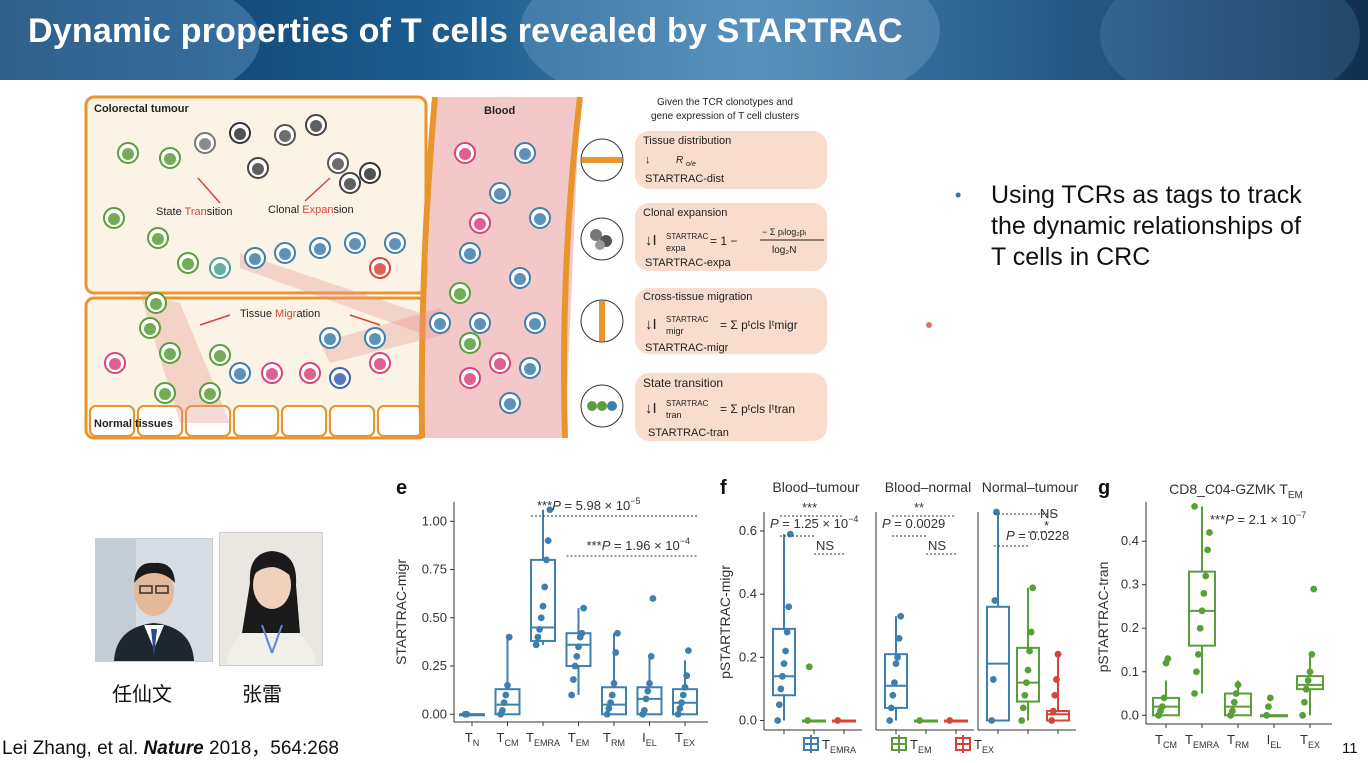 The width and height of the screenshot is (1368, 763). What do you see at coordinates (687, 141) in the screenshot?
I see `svg-text: Tissue distribution` at bounding box center [687, 141].